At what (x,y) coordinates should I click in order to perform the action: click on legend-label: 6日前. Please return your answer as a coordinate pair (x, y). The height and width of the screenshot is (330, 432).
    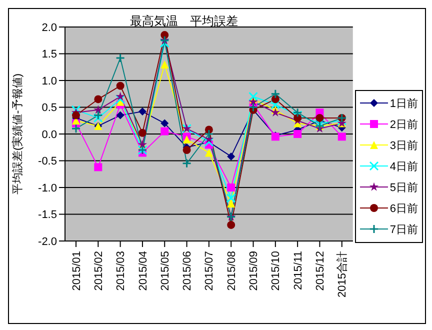
    Looking at the image, I should click on (404, 209).